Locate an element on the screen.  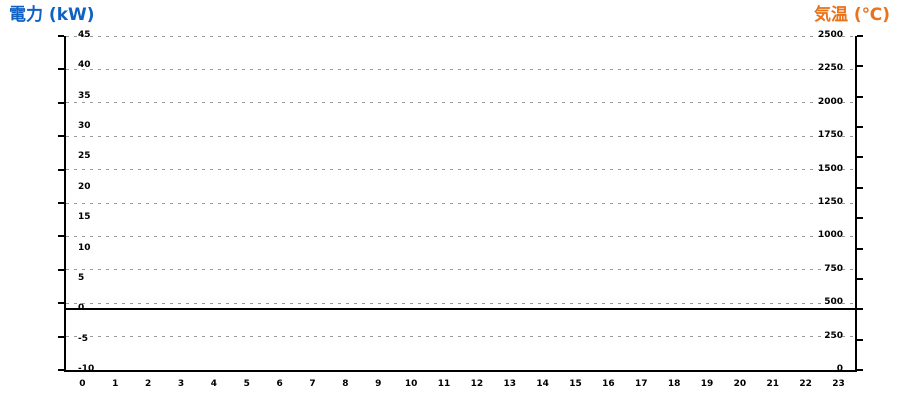
left-axis-tick-label: 2250 is located at coordinates (830, 68).